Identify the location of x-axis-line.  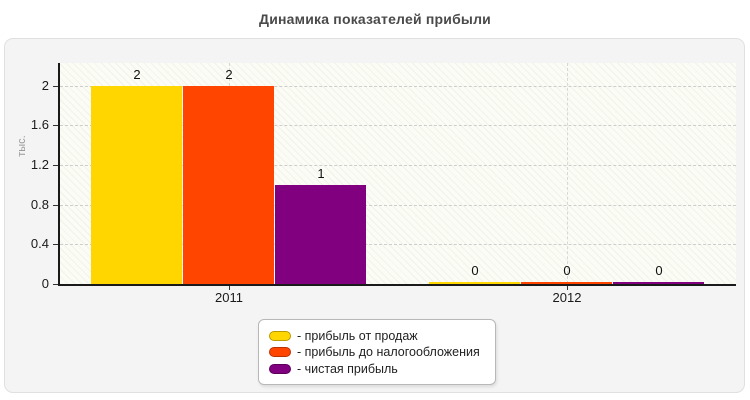
(397, 285).